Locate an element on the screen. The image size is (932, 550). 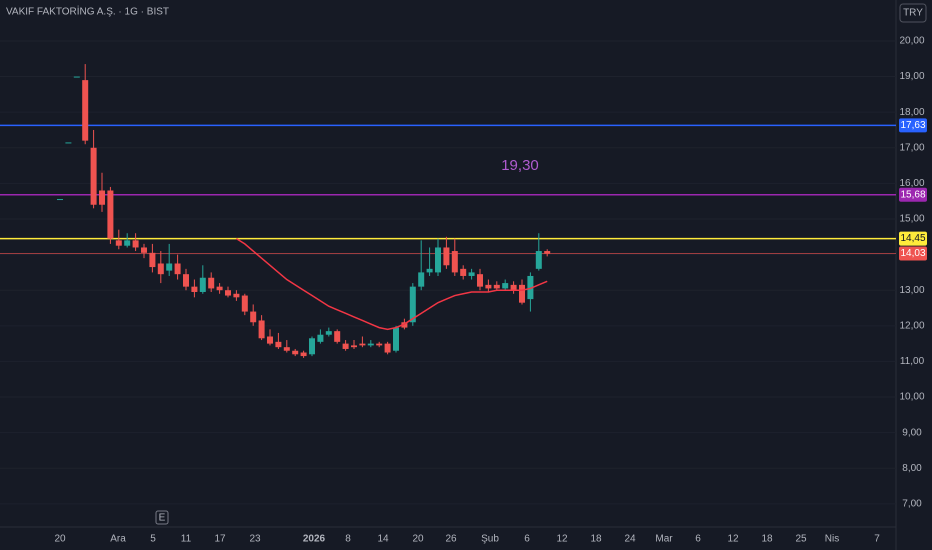
y-tick-label: 17,00 is located at coordinates (911, 147).